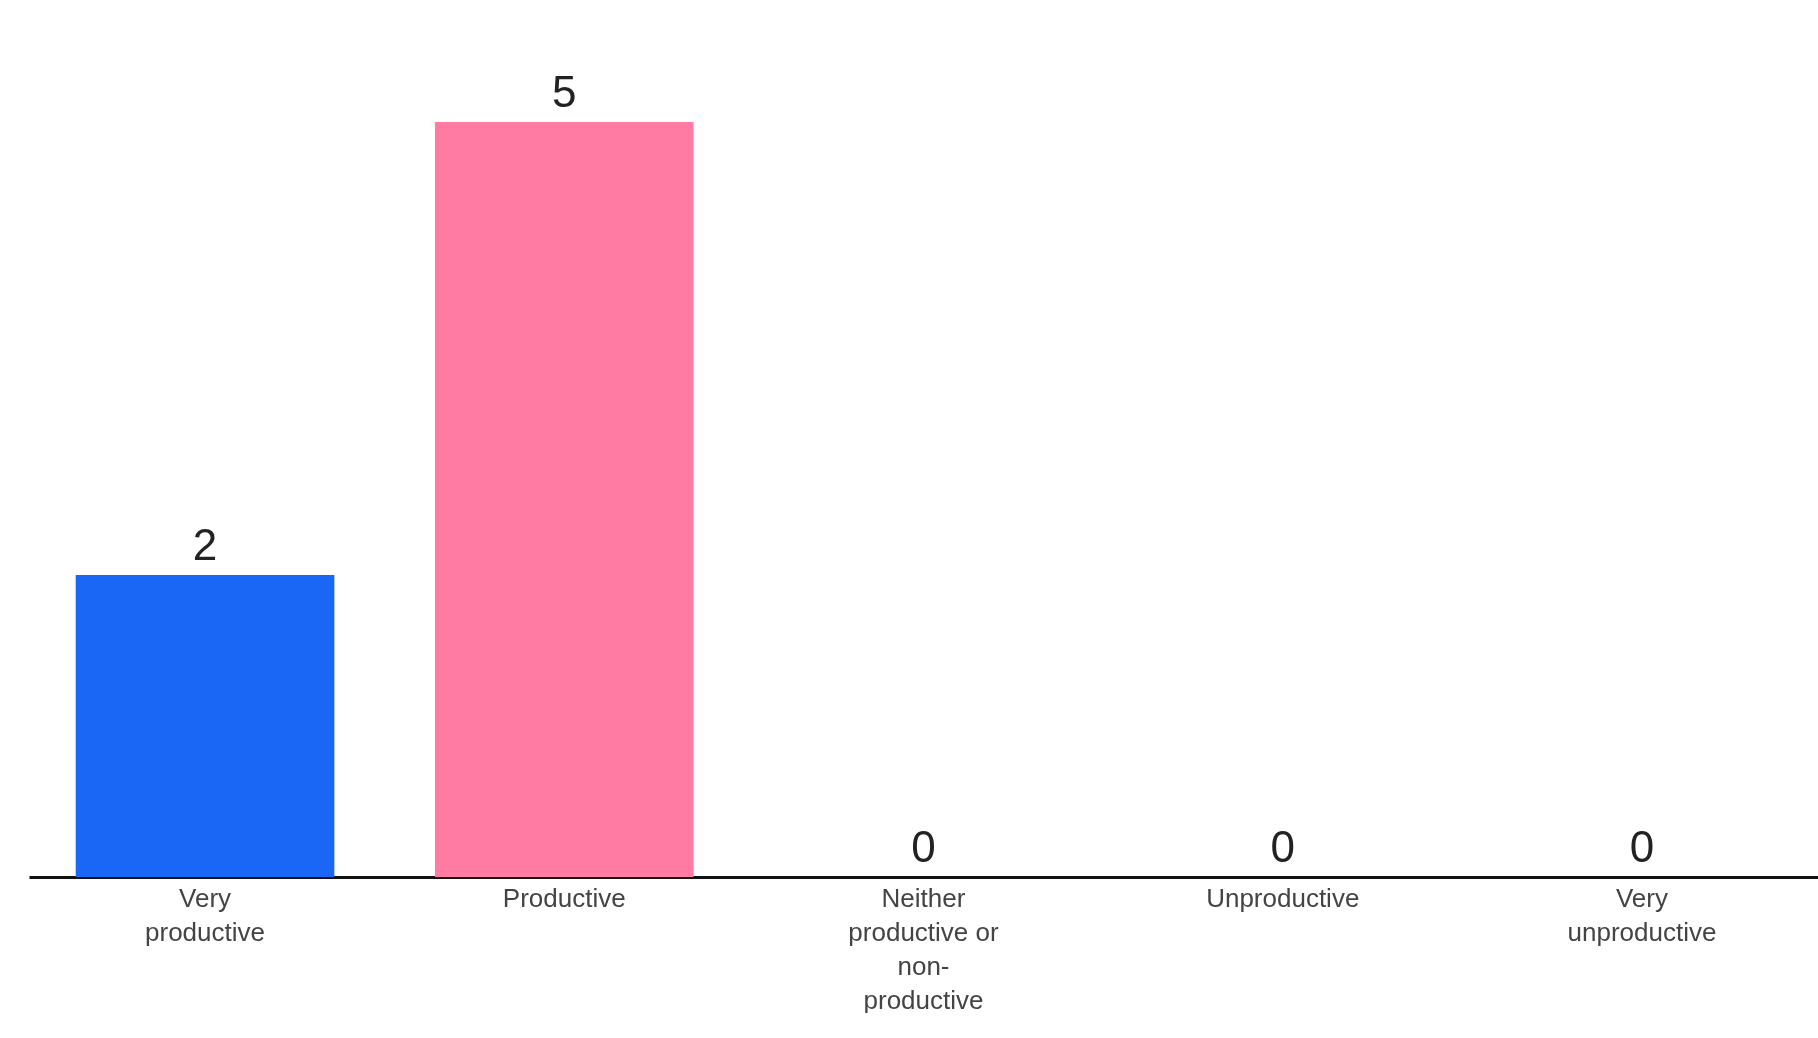  I want to click on x-tick-label: Neither productive or non-productive, so click(923, 948).